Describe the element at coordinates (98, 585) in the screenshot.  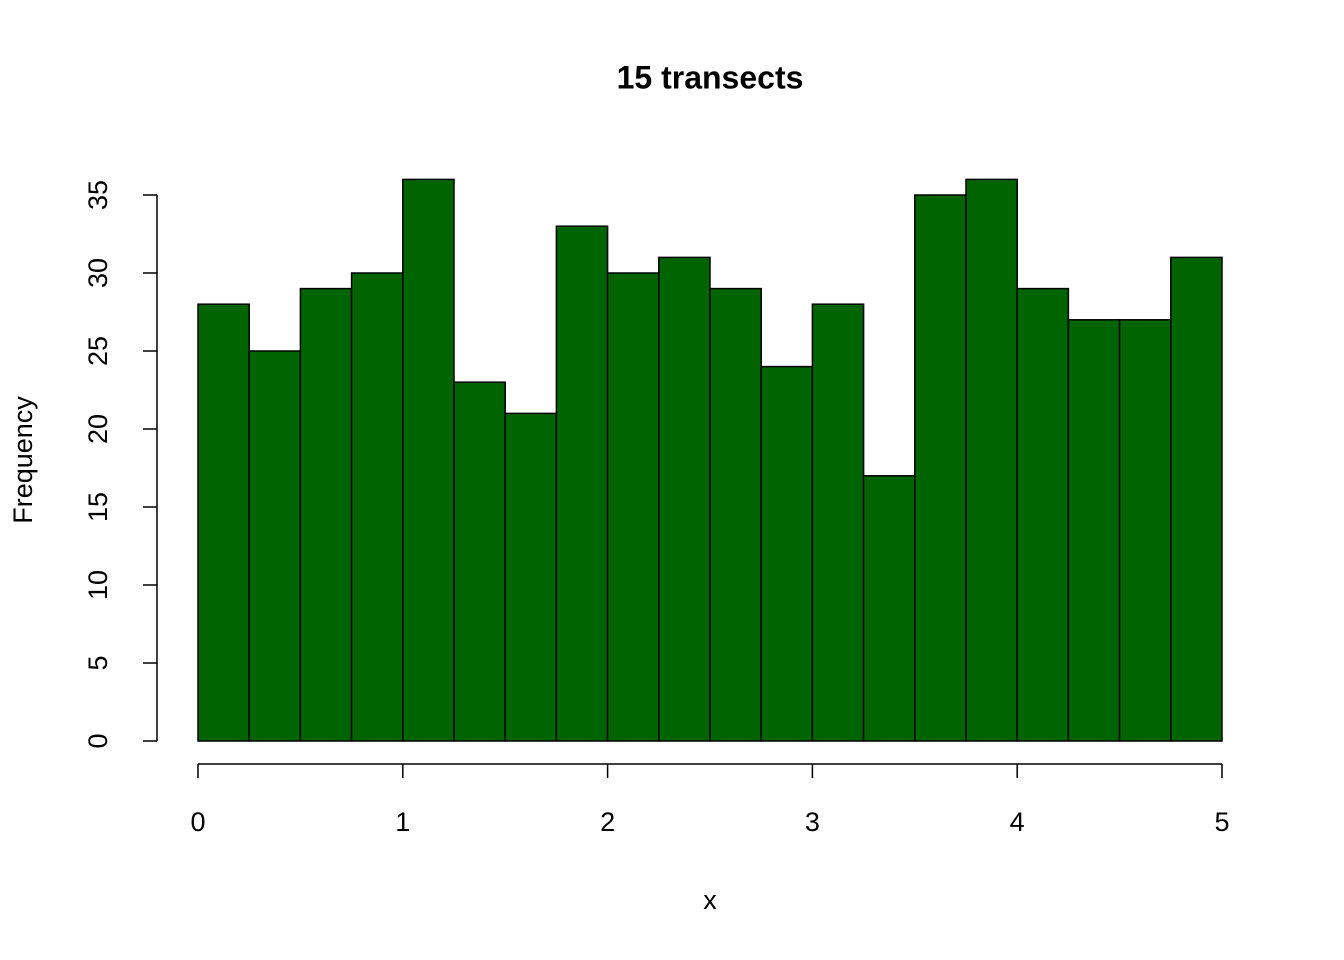
I see `y-tick-label: 10` at that location.